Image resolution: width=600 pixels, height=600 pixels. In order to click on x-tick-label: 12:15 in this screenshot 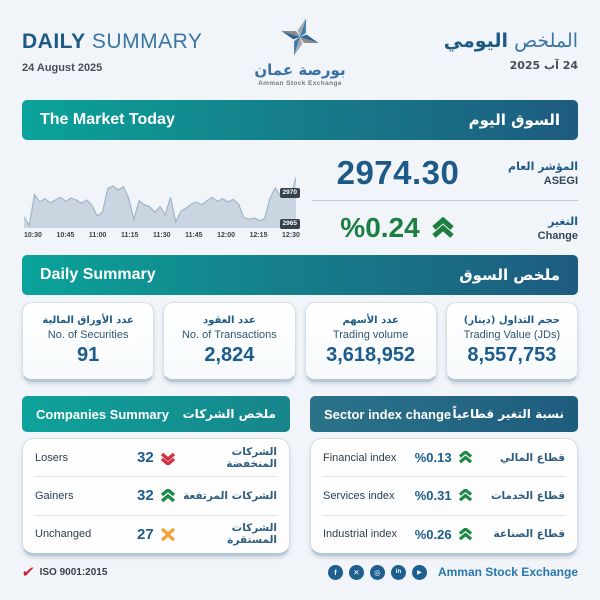, I will do `click(258, 235)`.